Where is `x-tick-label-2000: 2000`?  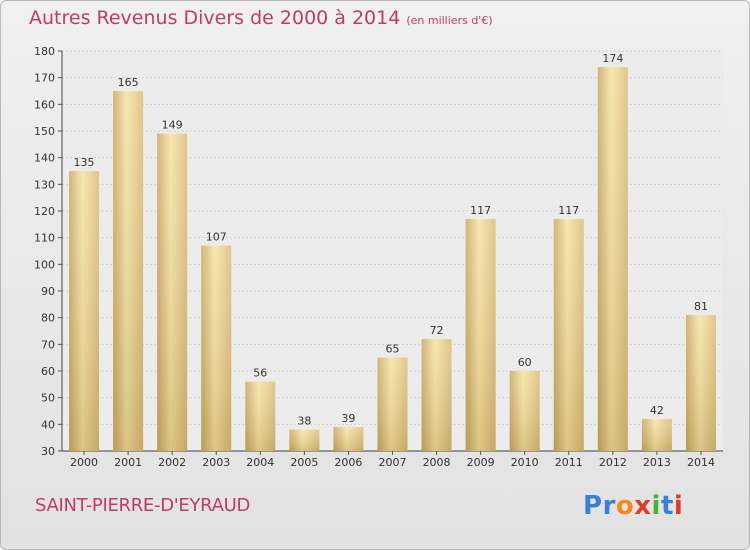
x-tick-label-2000: 2000 is located at coordinates (84, 462).